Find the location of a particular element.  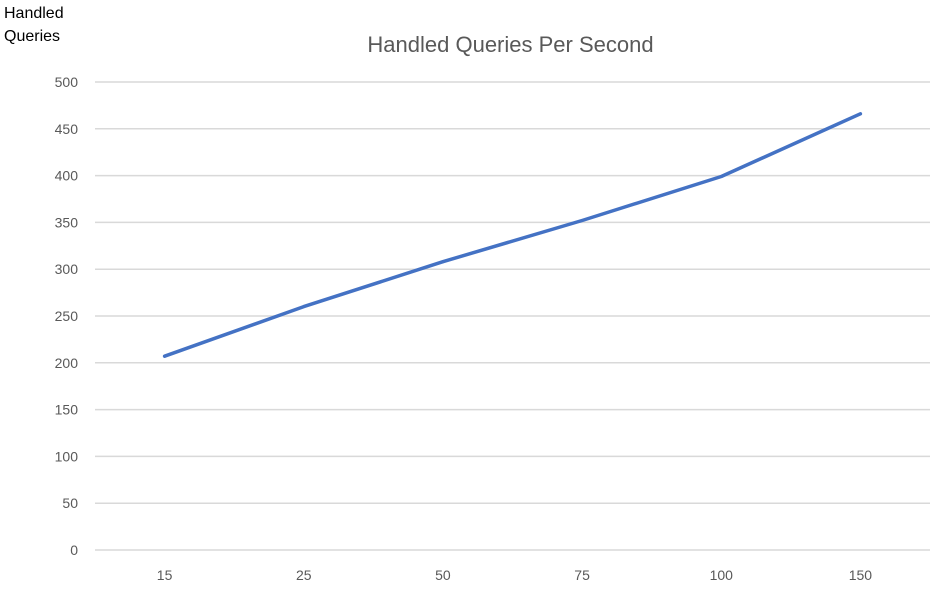

y-tick-label: 0 is located at coordinates (74, 550).